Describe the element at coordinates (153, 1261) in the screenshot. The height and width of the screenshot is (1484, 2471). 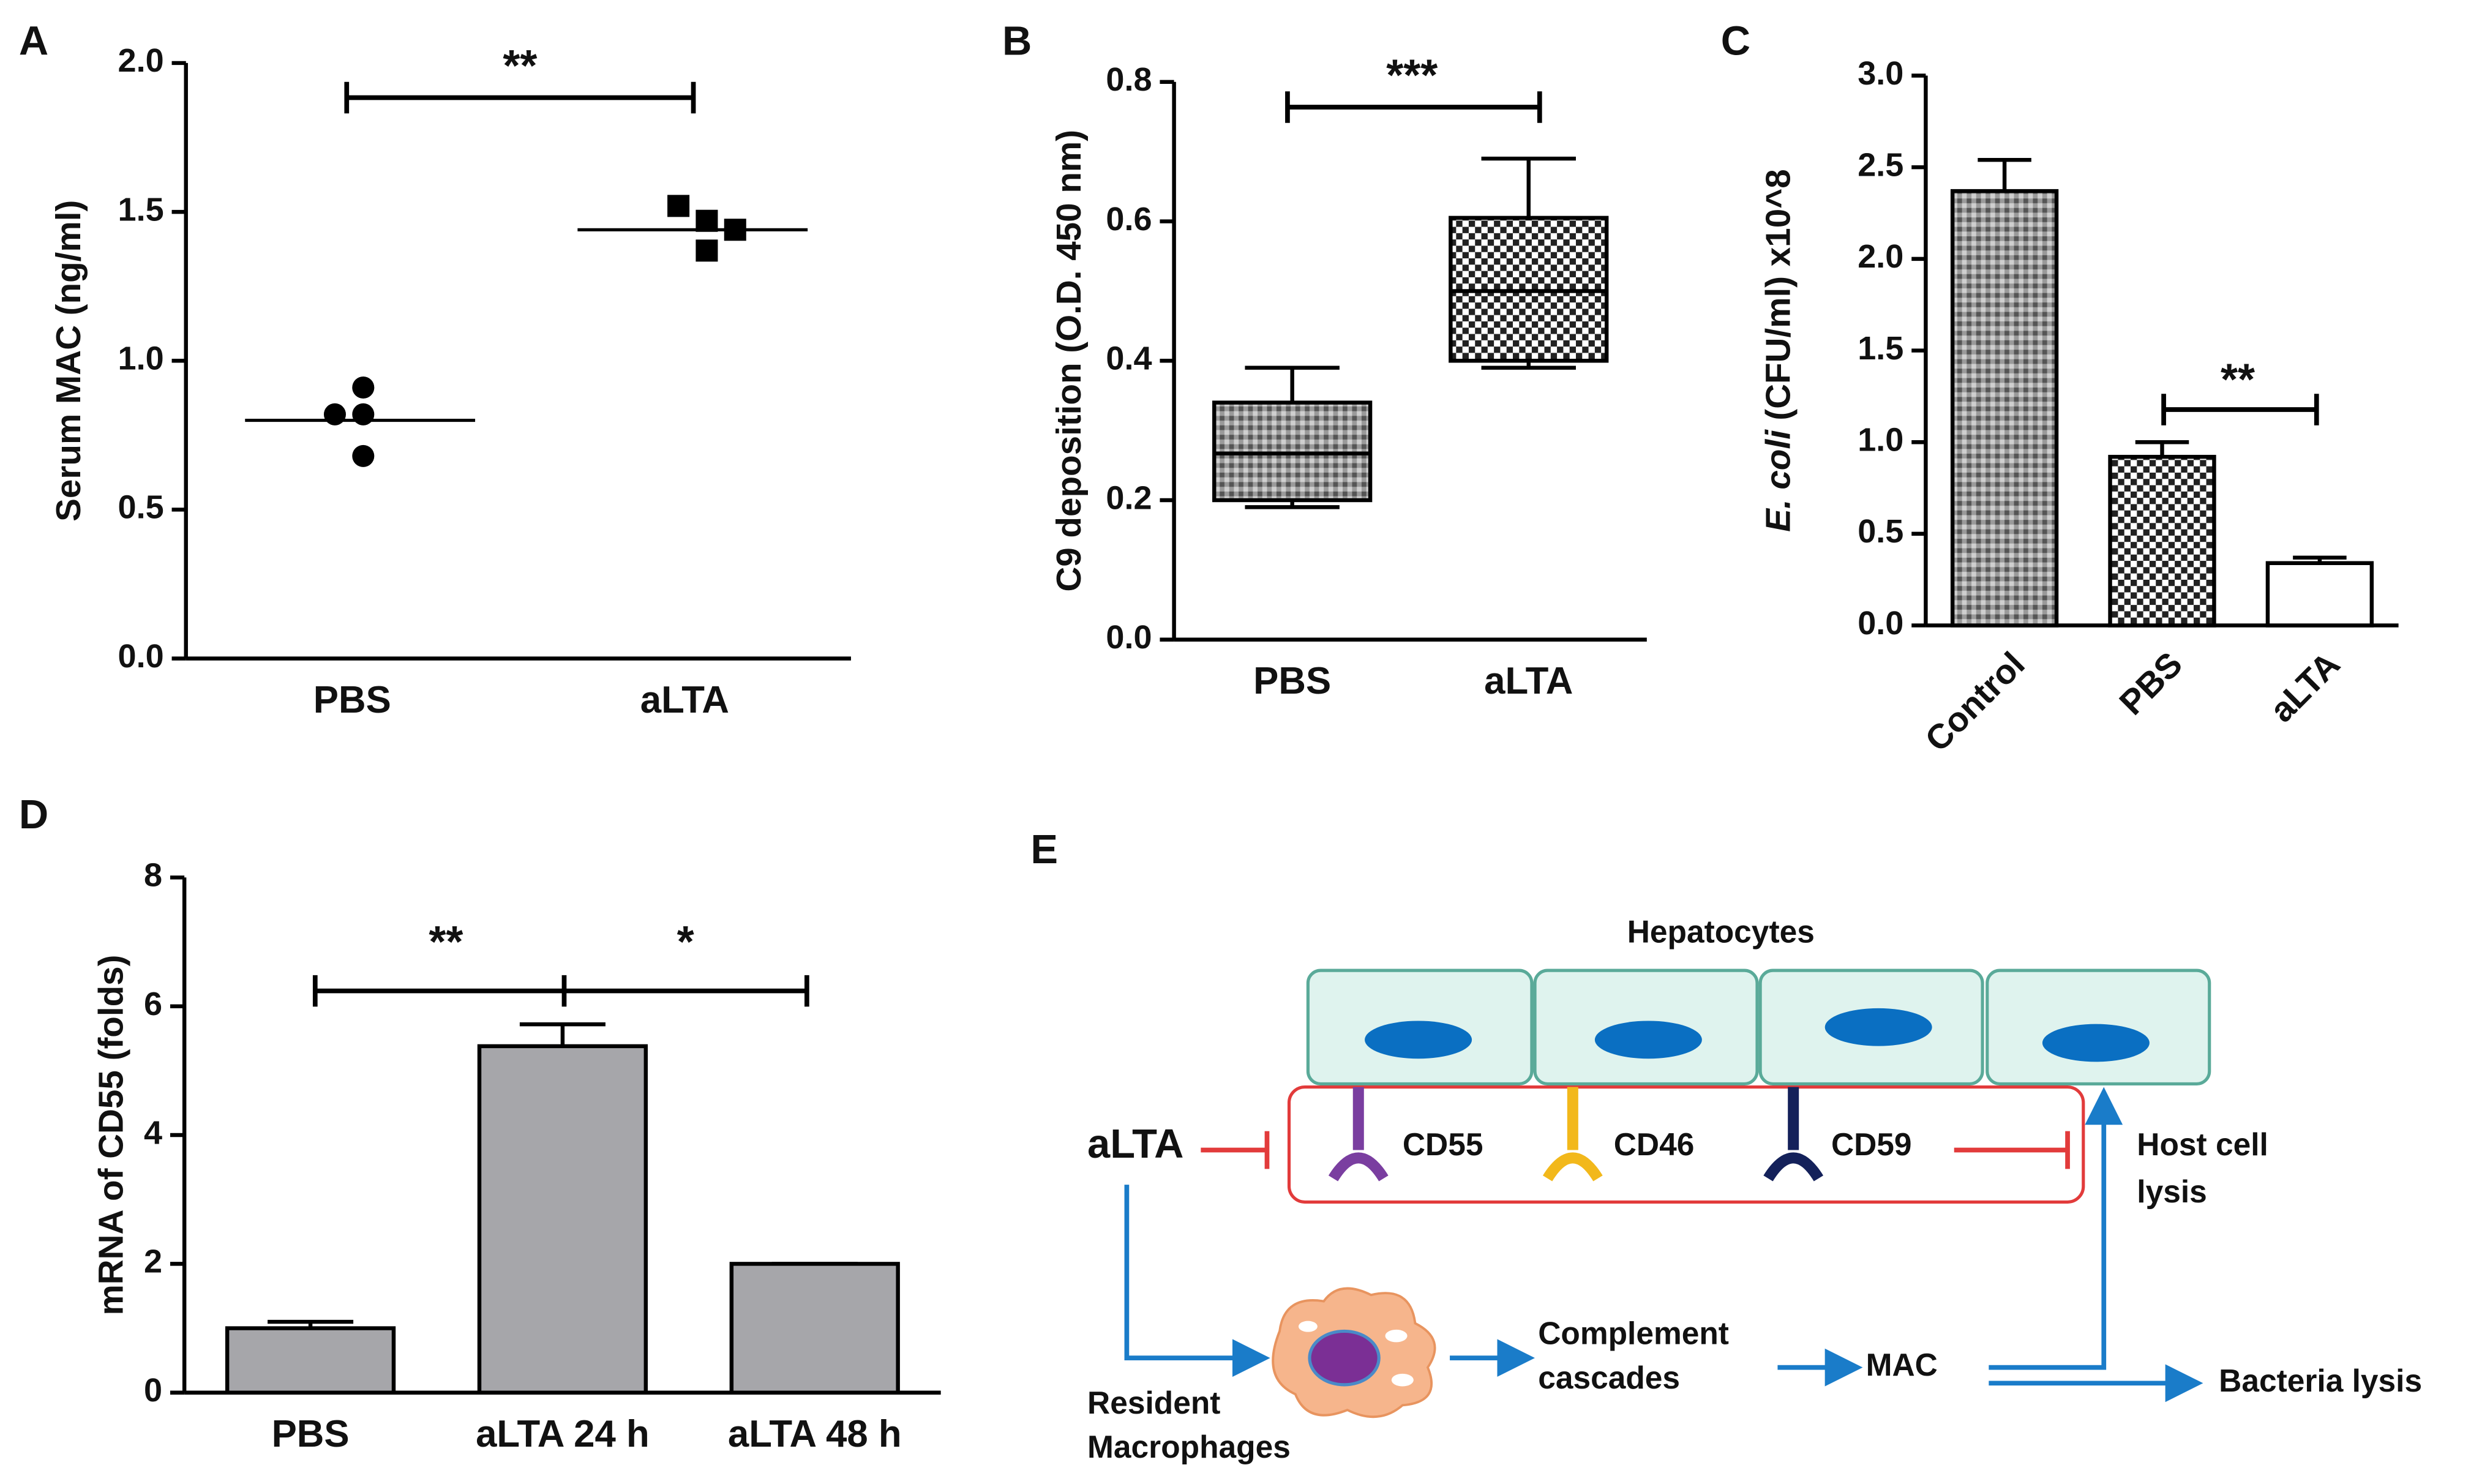
I see `y-tick-label: 2` at that location.